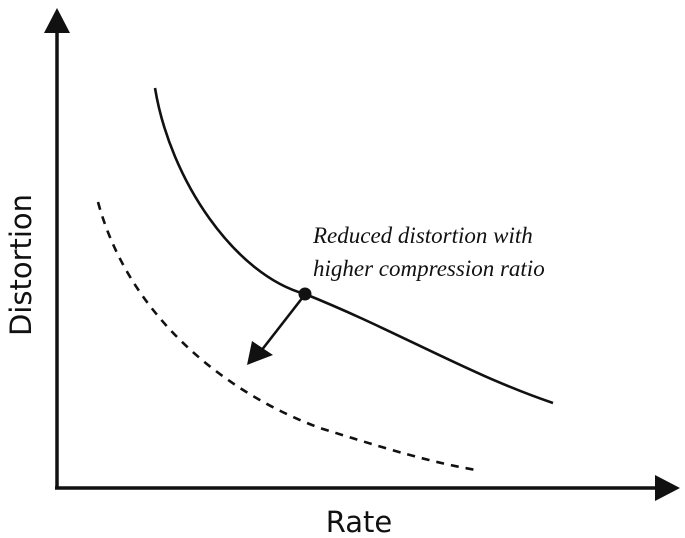  I want to click on x-axis-label: Rate, so click(359, 521).